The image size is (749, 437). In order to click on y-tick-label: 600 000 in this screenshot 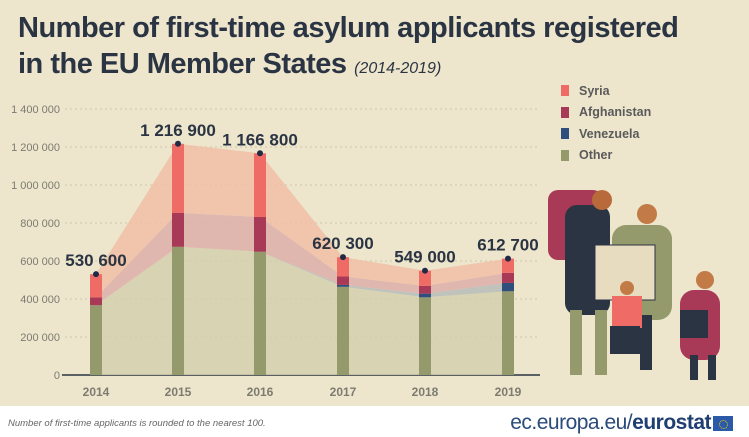, I will do `click(40, 262)`.